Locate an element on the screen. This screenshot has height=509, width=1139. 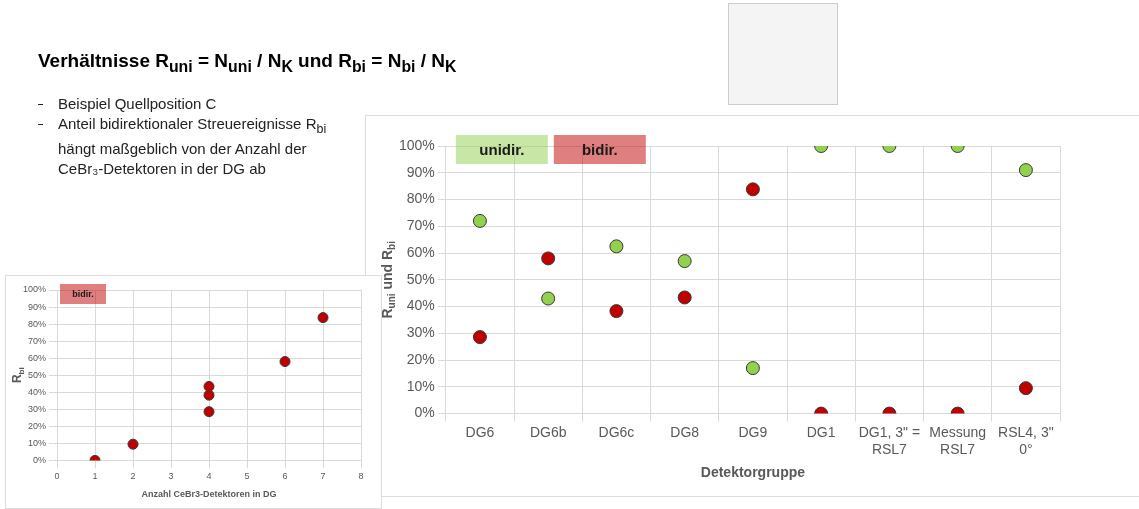
y-axis-title: Runi und Rbi is located at coordinates (387, 279).